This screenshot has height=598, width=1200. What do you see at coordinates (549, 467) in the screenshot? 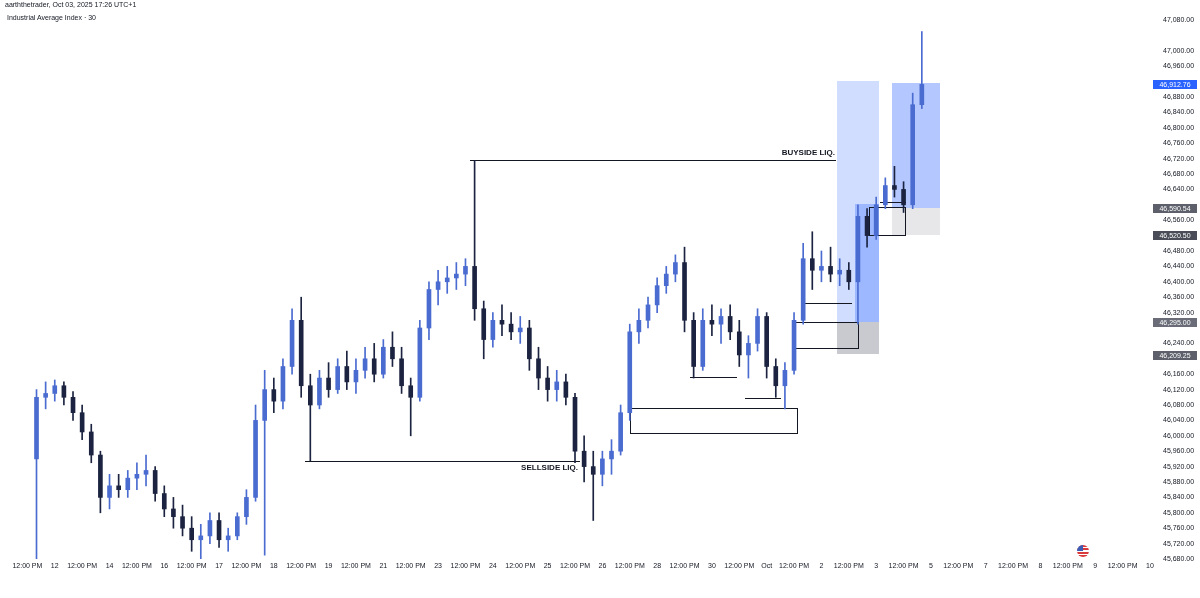
I see `annotation: SELLSIDE LIQ.` at bounding box center [549, 467].